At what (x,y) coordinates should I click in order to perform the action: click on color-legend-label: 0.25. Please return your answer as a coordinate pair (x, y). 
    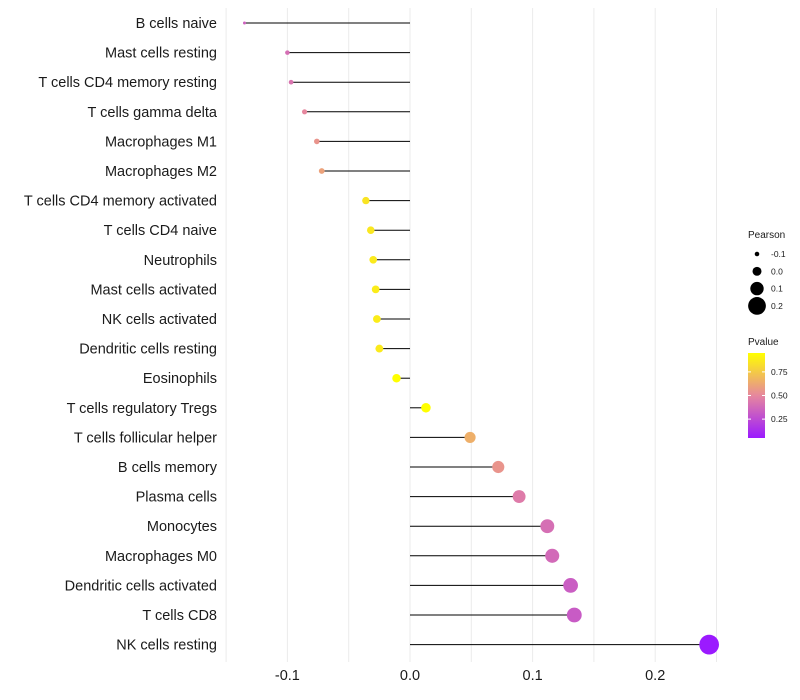
    Looking at the image, I should click on (779, 419).